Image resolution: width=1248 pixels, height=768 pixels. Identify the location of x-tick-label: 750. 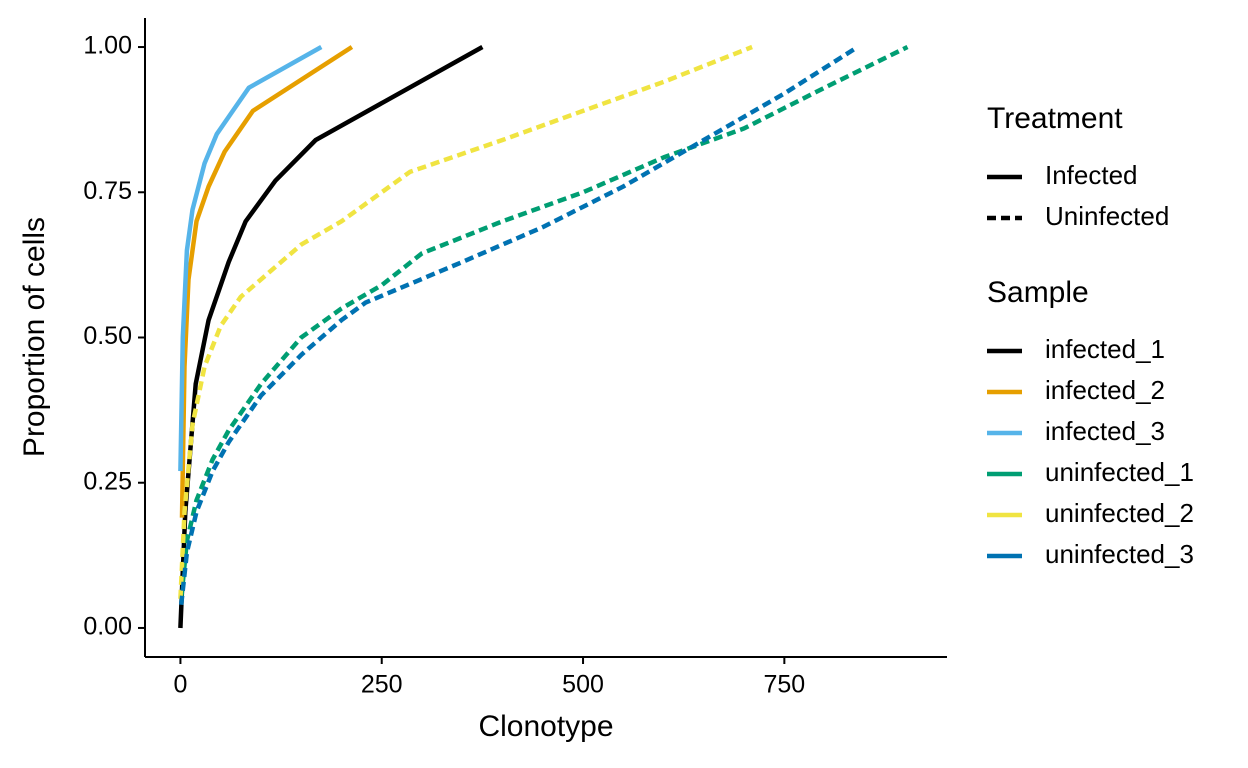
(784, 685).